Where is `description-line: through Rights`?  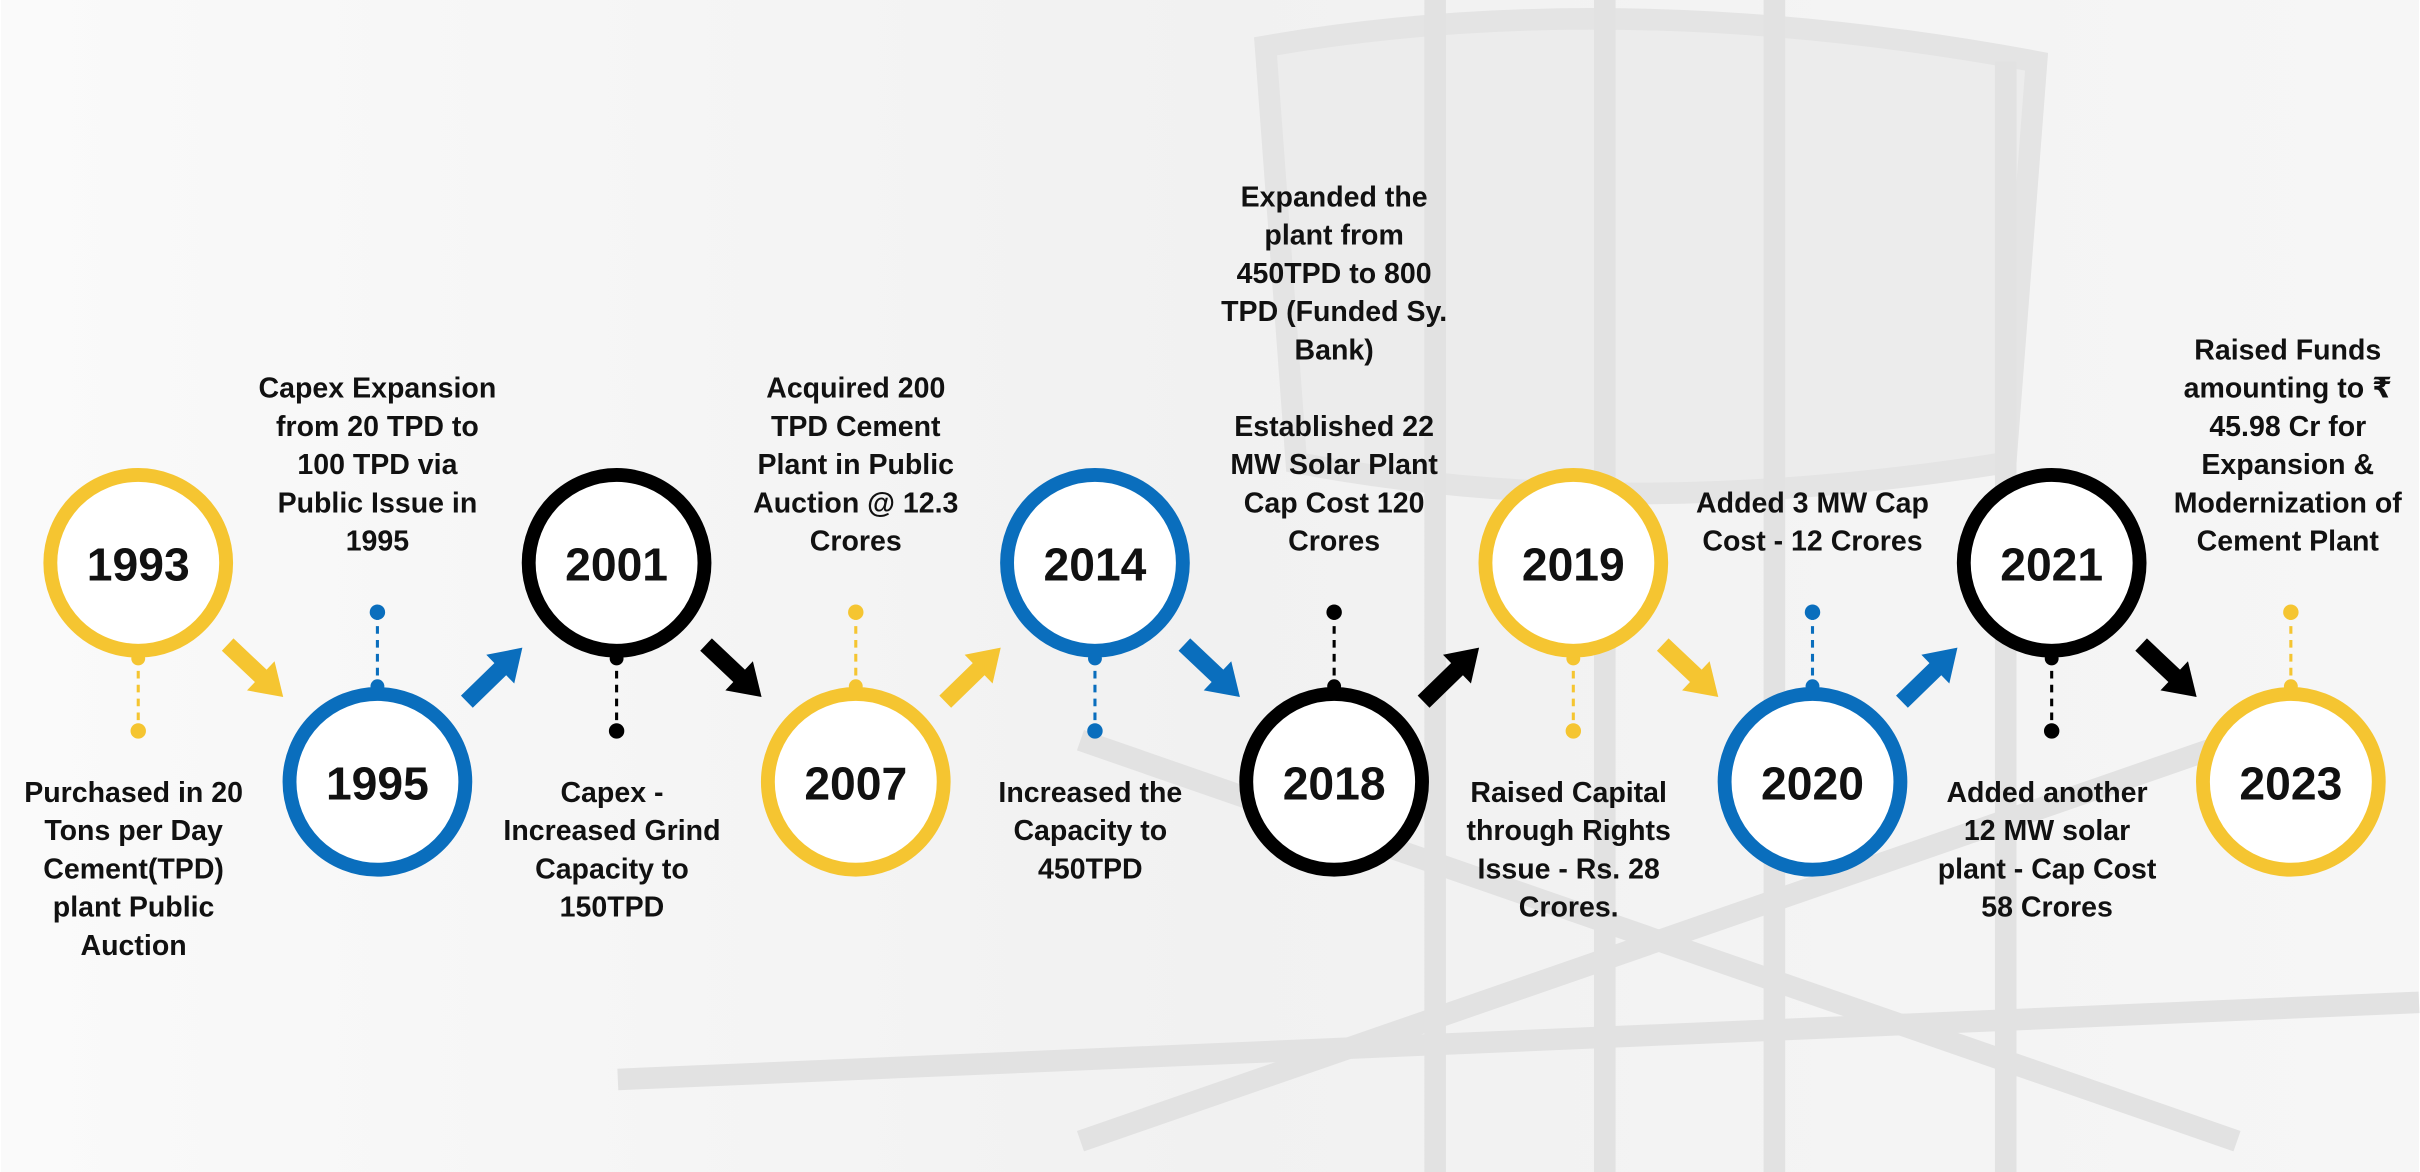
description-line: through Rights is located at coordinates (1569, 831).